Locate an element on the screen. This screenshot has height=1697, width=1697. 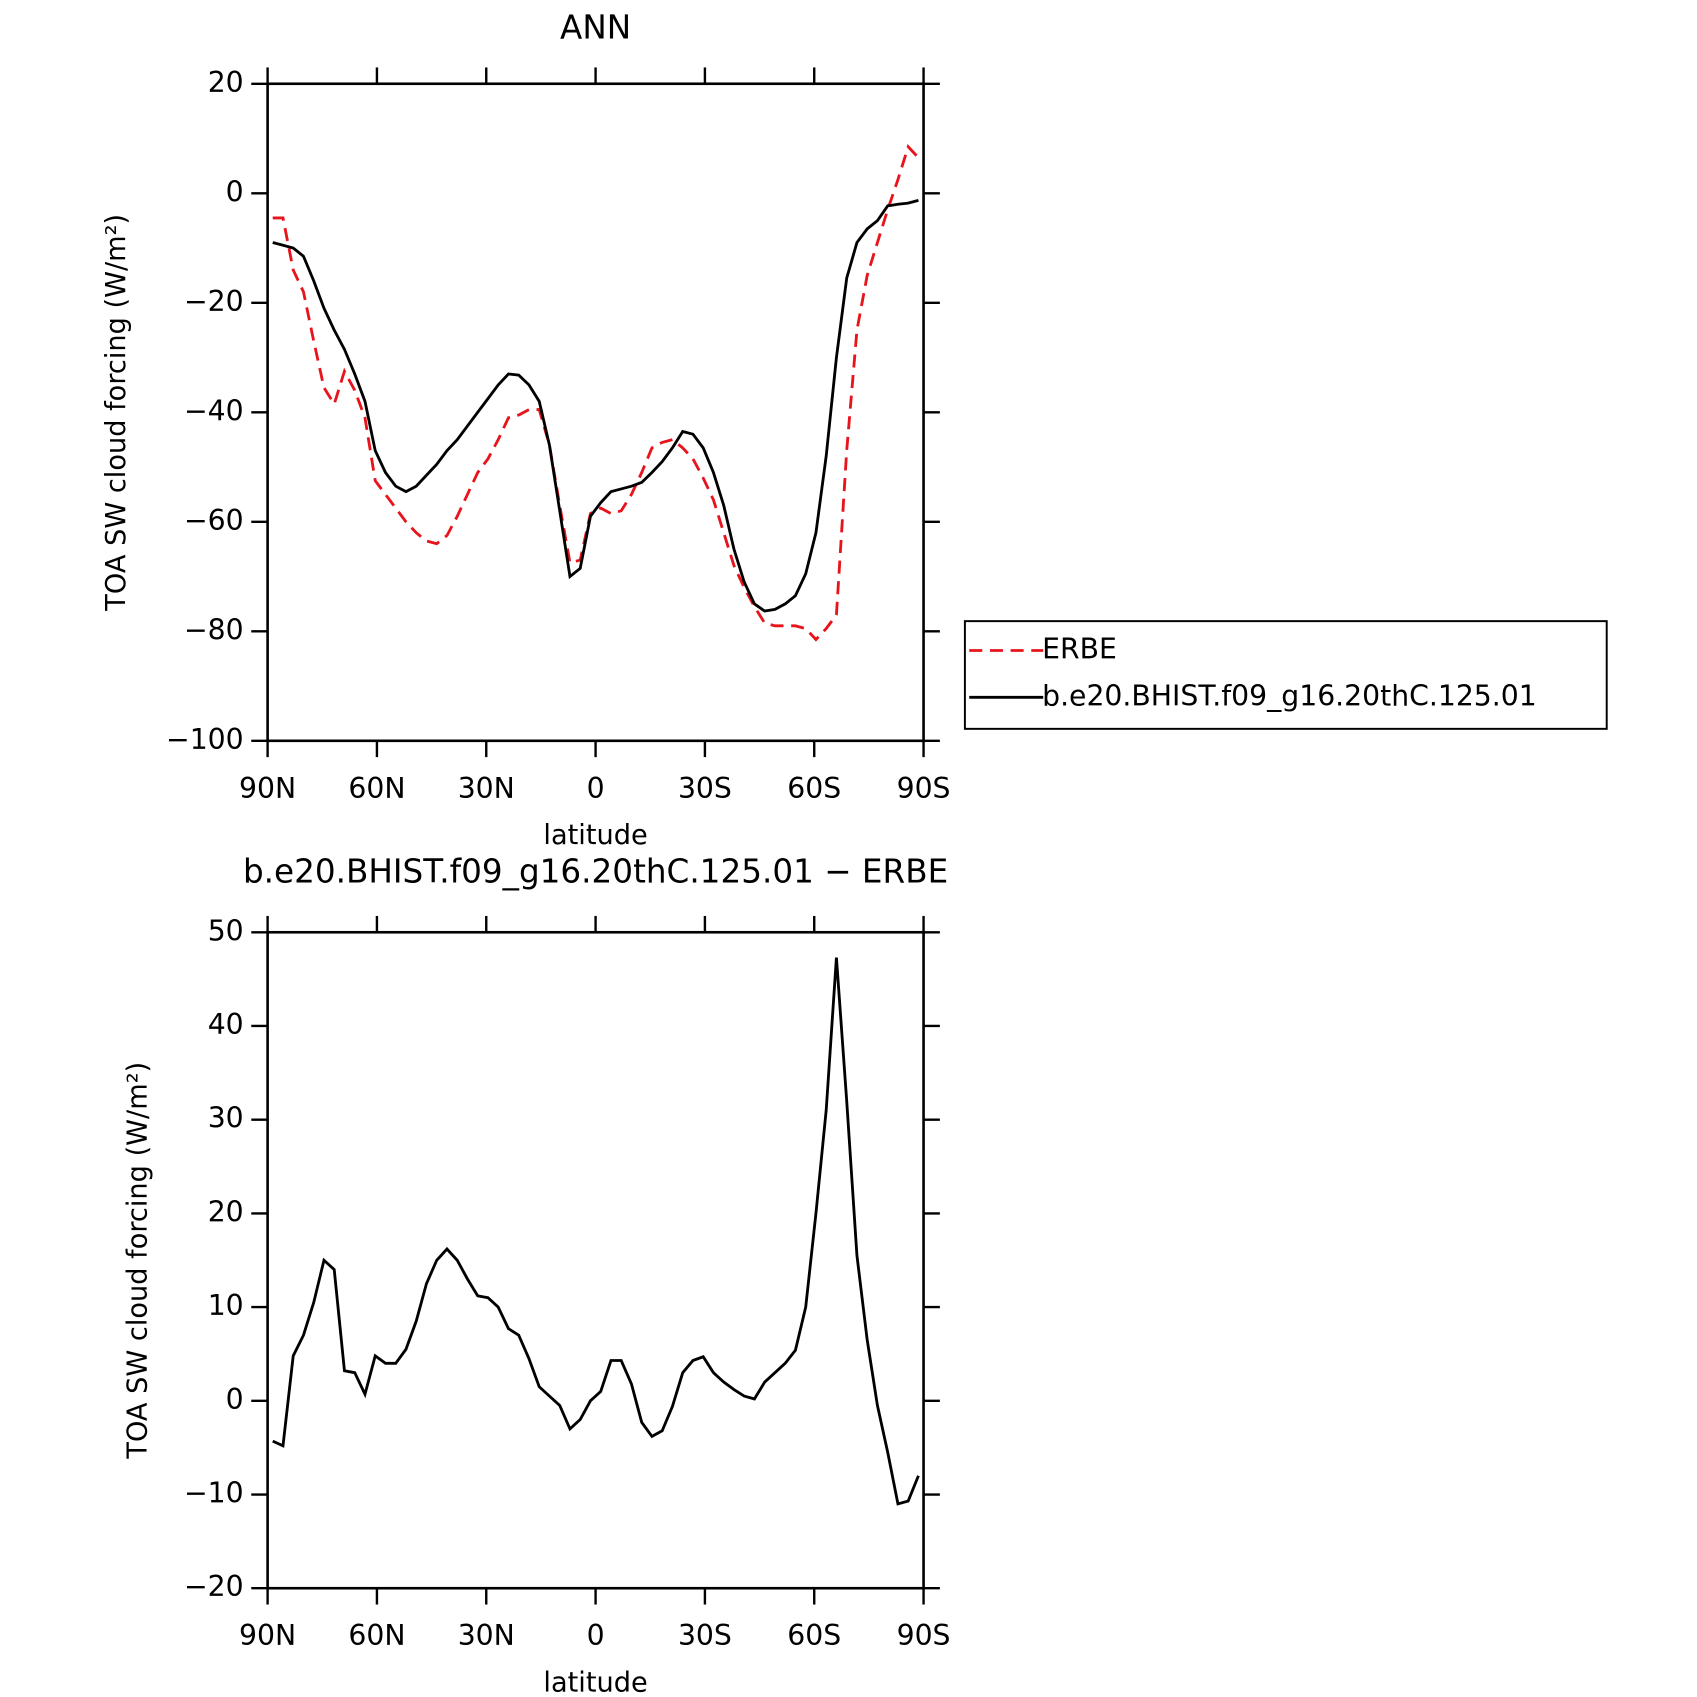
legend-label: ERBE is located at coordinates (1079, 649).